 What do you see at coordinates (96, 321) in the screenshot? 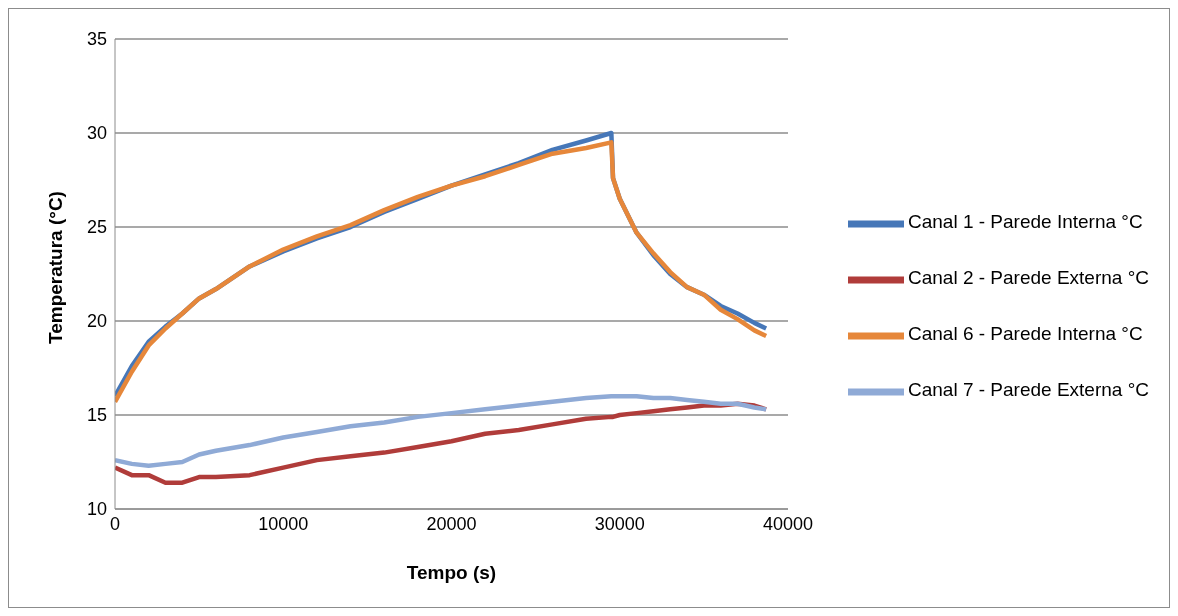
I see `y-tick-label: 20` at bounding box center [96, 321].